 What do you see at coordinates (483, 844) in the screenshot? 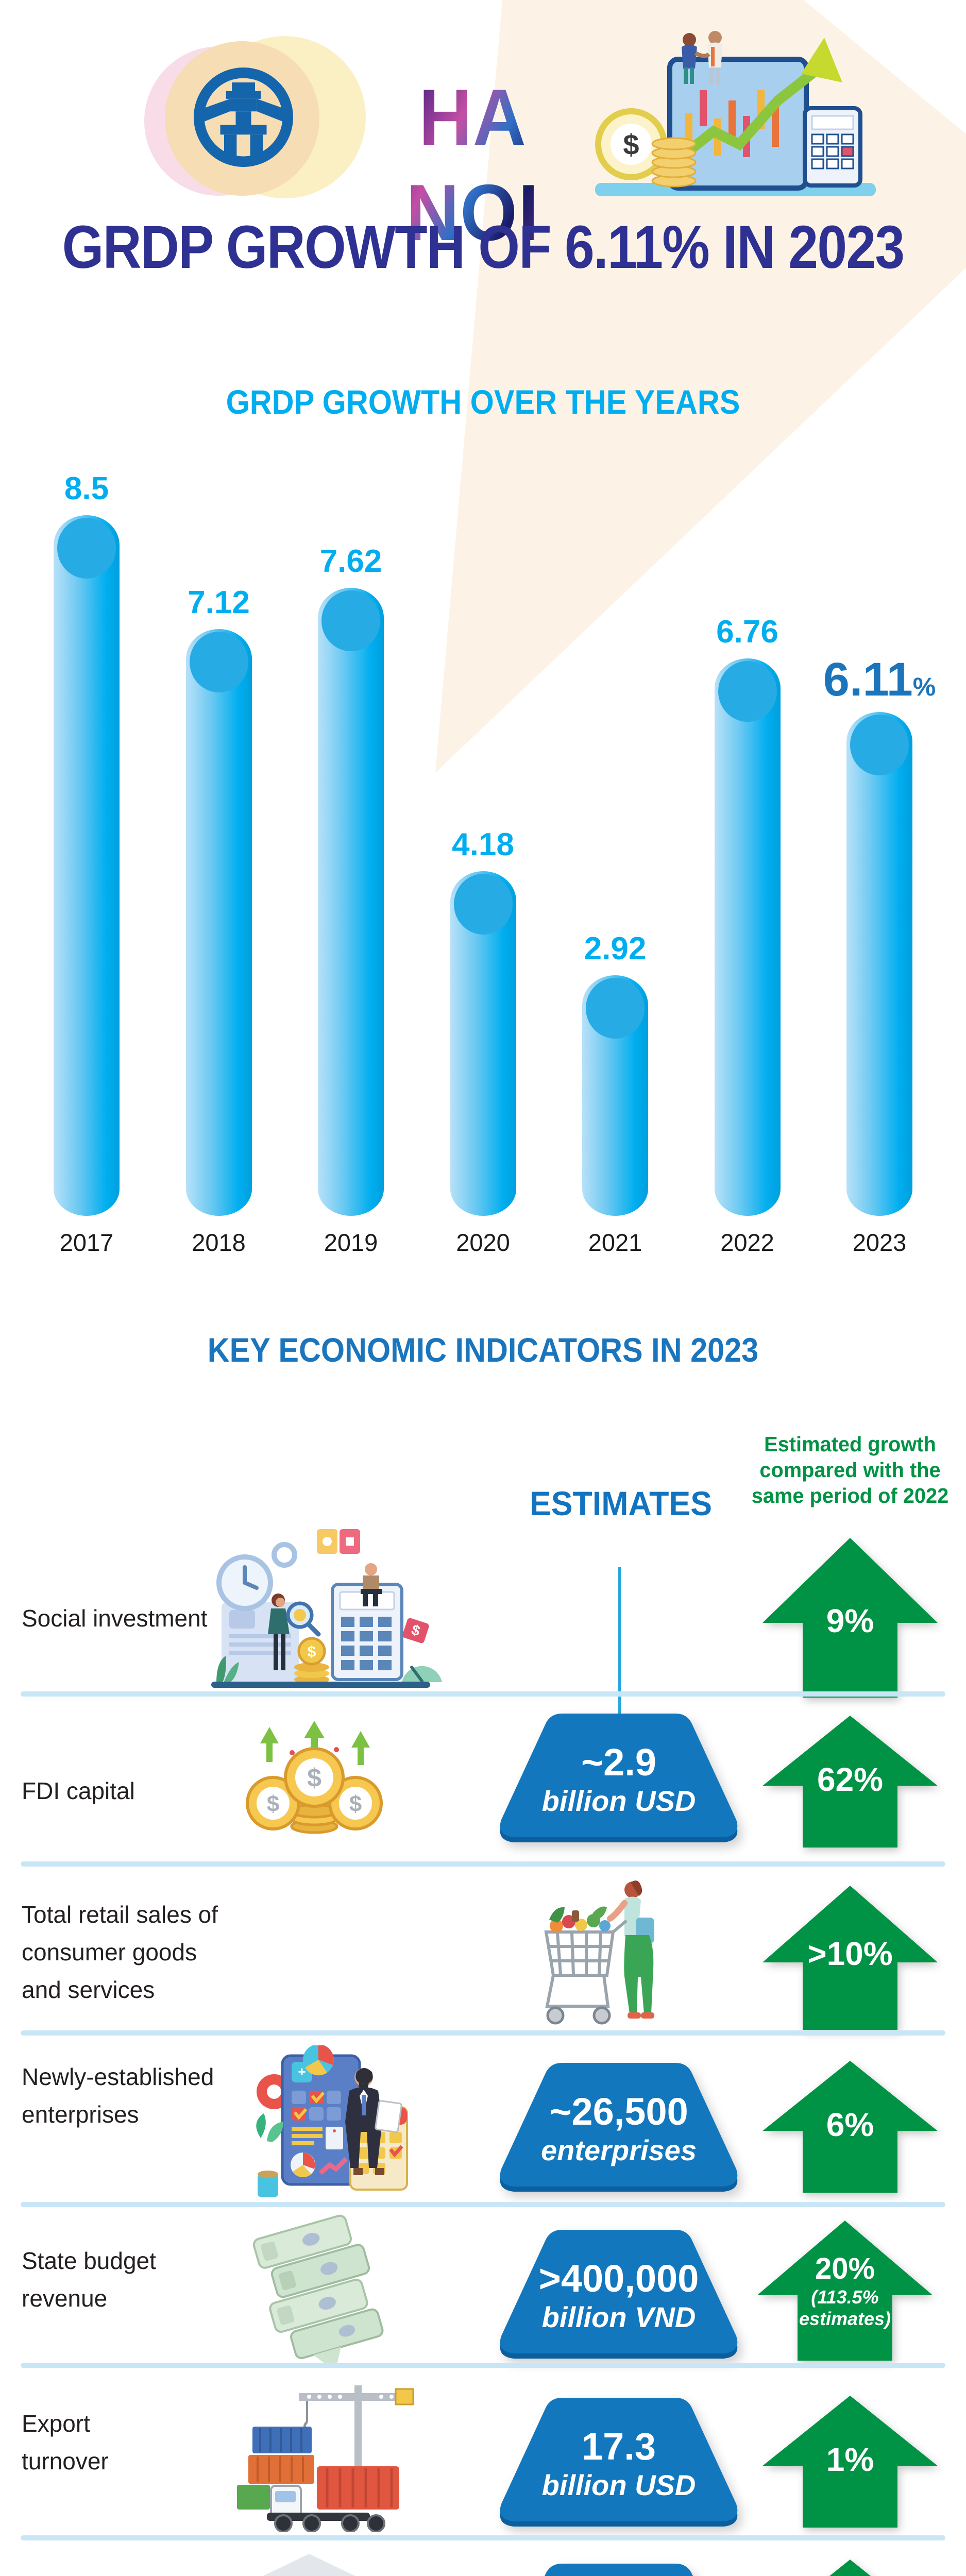
I see `bar-value-label: 4.18` at bounding box center [483, 844].